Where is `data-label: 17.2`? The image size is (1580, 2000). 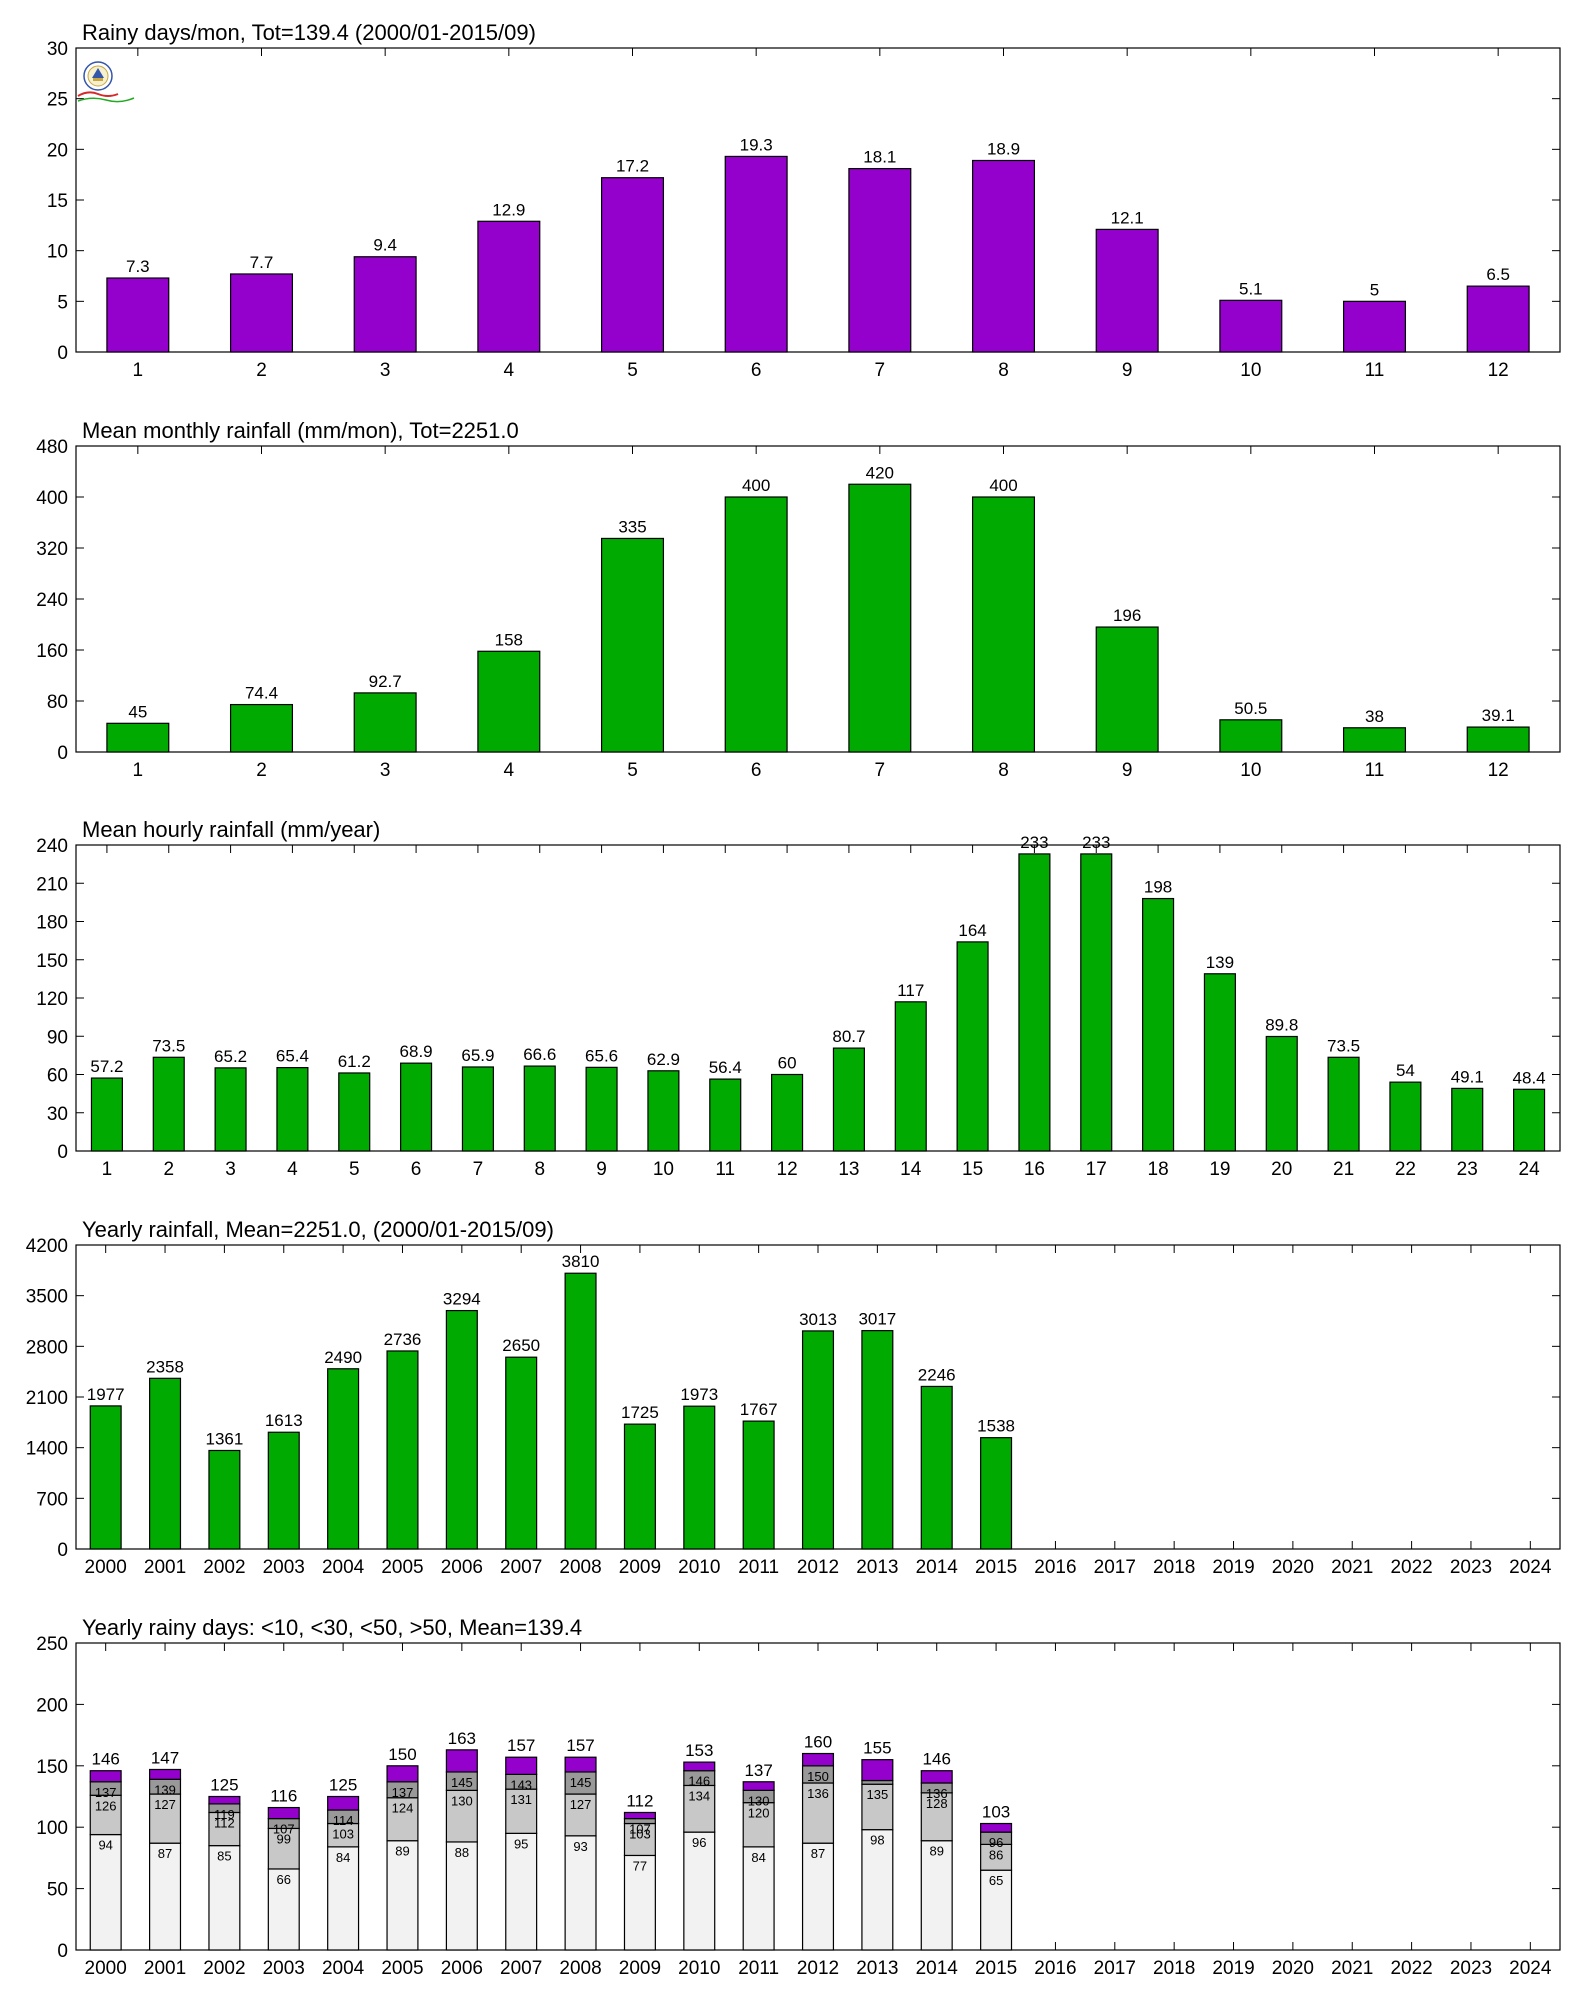 data-label: 17.2 is located at coordinates (632, 166).